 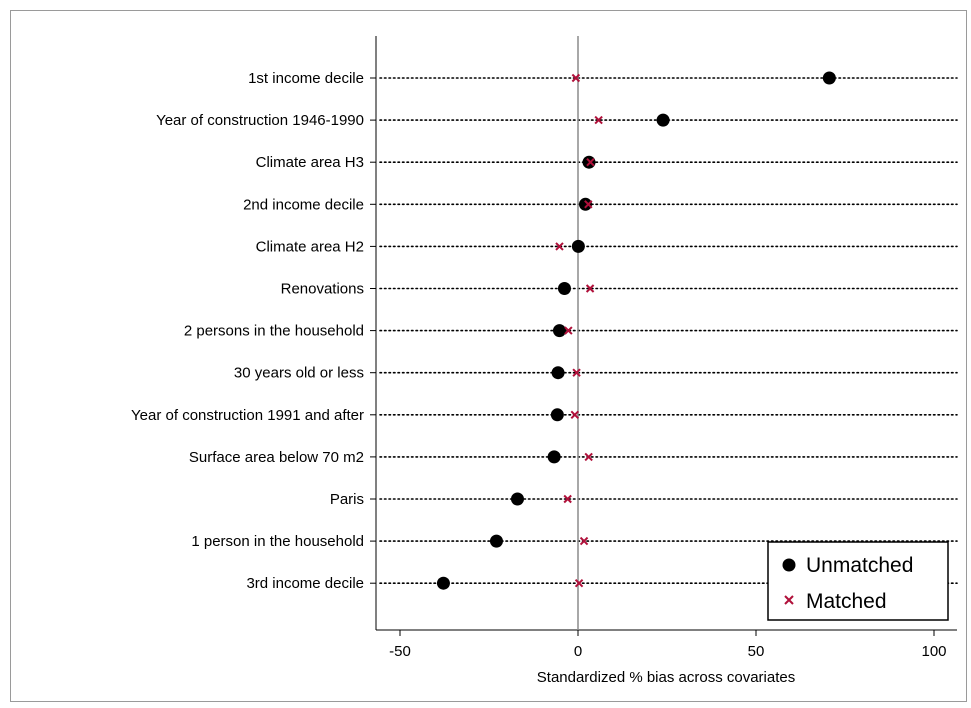 What do you see at coordinates (305, 583) in the screenshot?
I see `covariate-label: 3rd income decile` at bounding box center [305, 583].